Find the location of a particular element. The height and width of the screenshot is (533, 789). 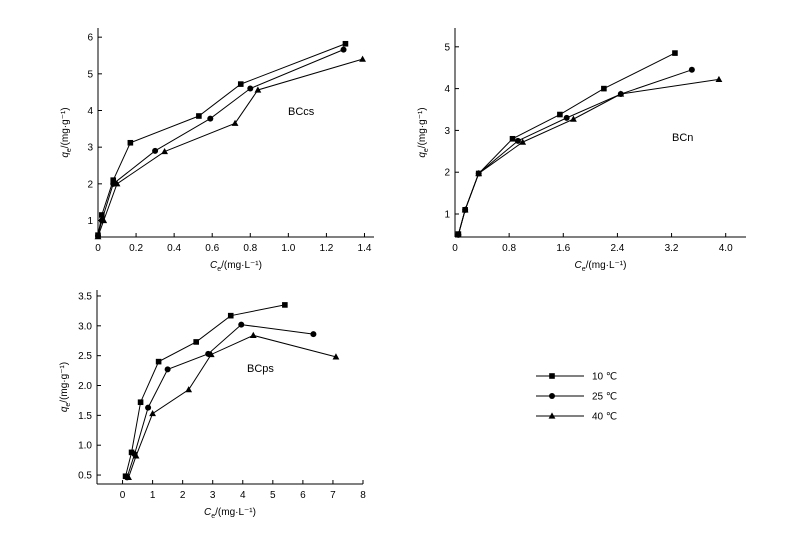

x-tick-label: 3 is located at coordinates (213, 495).